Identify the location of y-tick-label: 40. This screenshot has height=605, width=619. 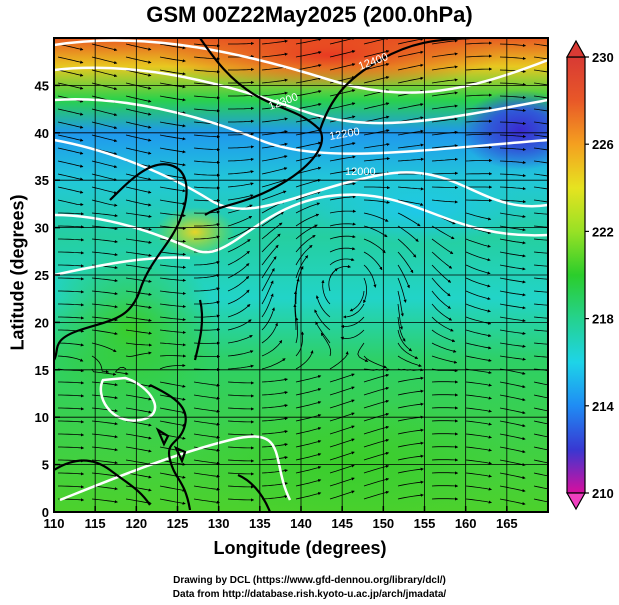
(42, 133).